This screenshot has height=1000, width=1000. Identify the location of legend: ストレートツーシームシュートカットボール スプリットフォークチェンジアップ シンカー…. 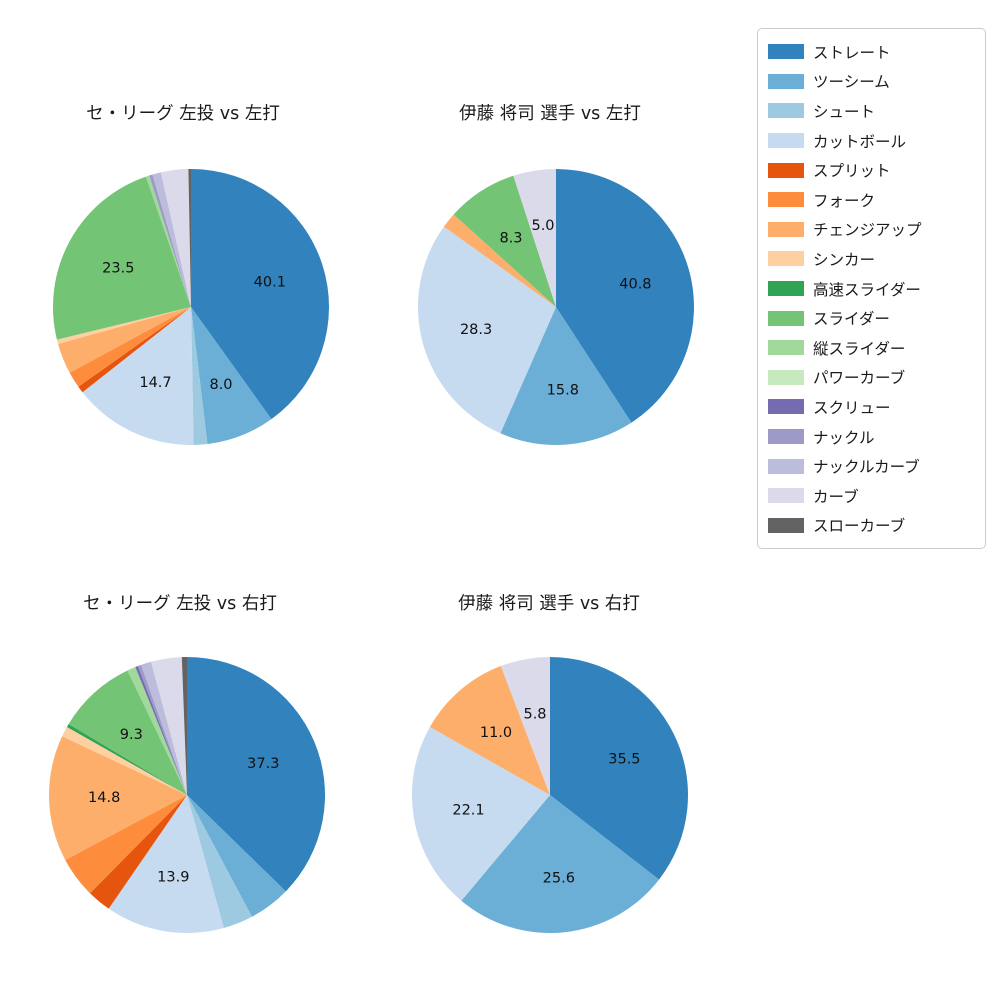
(871, 289).